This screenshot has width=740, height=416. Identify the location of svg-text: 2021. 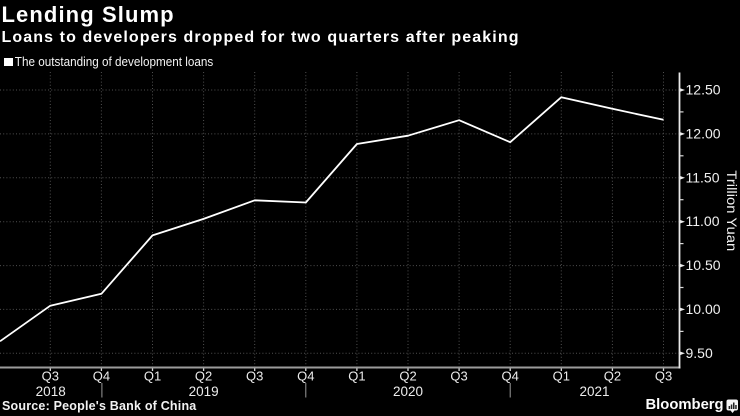
(594, 391).